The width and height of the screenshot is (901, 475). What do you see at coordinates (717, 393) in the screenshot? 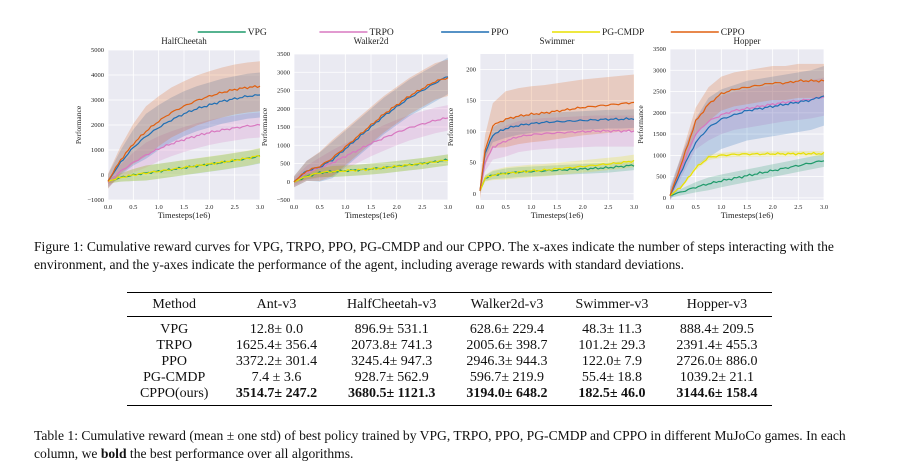
I see `table-cell-best: 3144.6± 158.4` at bounding box center [717, 393].